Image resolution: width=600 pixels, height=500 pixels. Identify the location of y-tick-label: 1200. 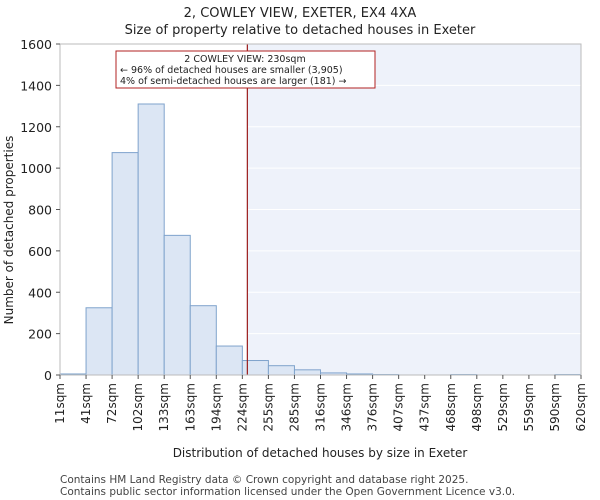
(36, 127).